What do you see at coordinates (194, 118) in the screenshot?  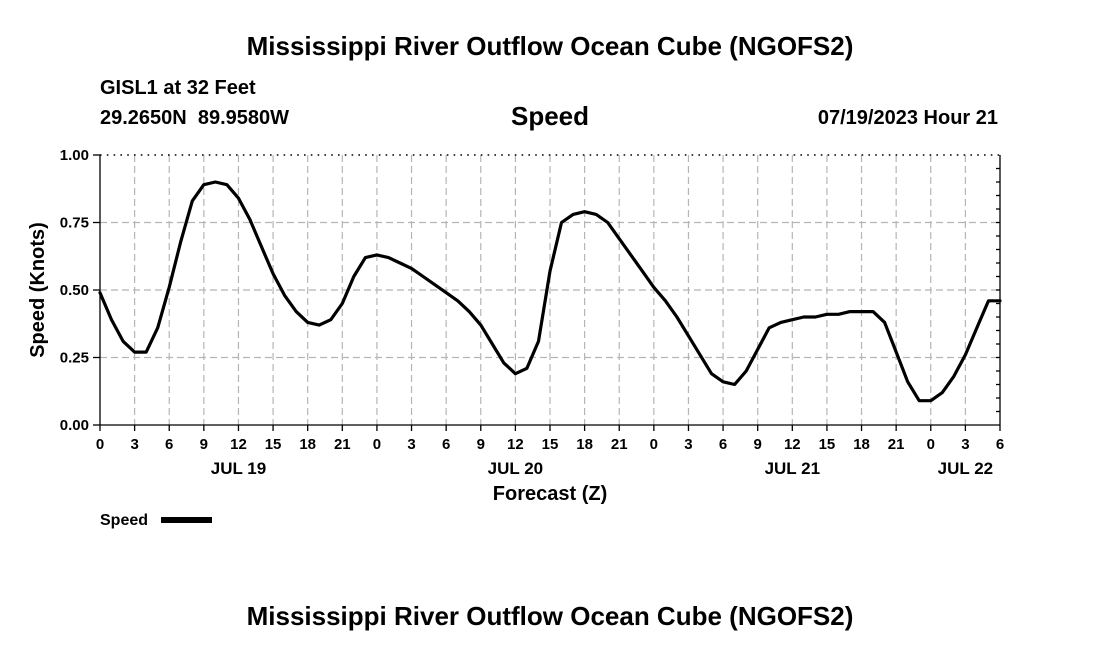 I see `station-coordinates: 29.2650N 89.9580W` at bounding box center [194, 118].